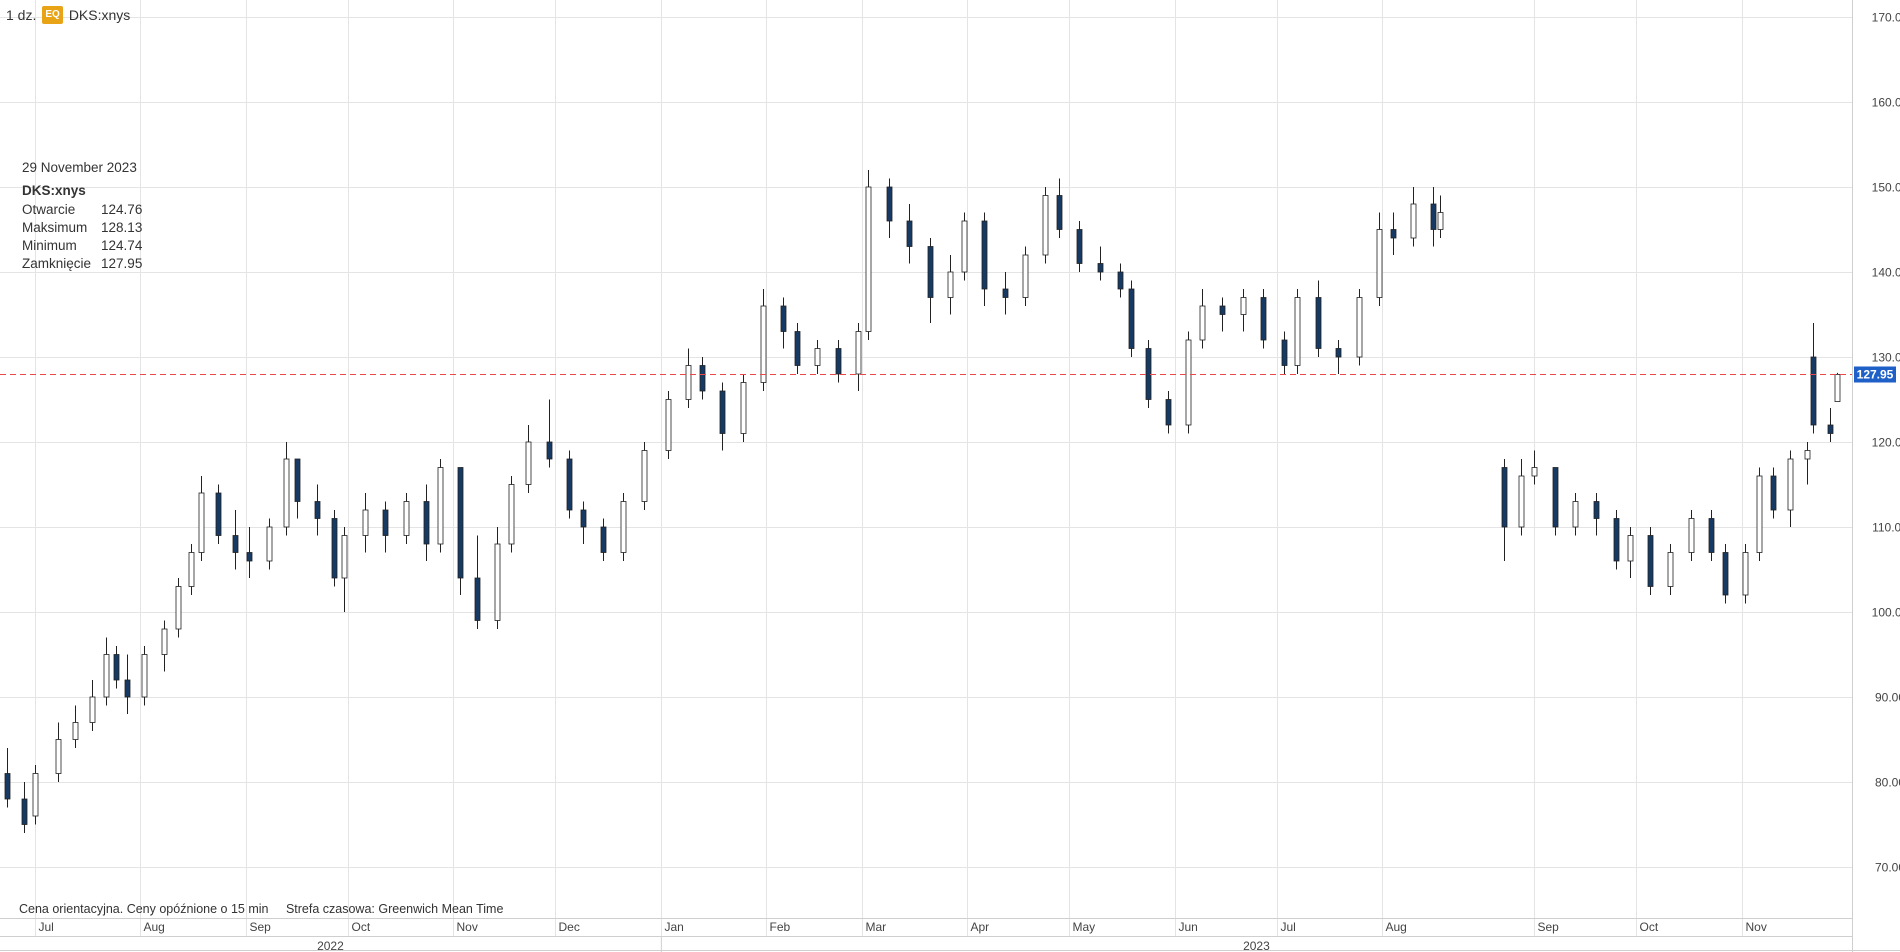  What do you see at coordinates (1188, 927) in the screenshot?
I see `x-tick-label: Jun` at bounding box center [1188, 927].